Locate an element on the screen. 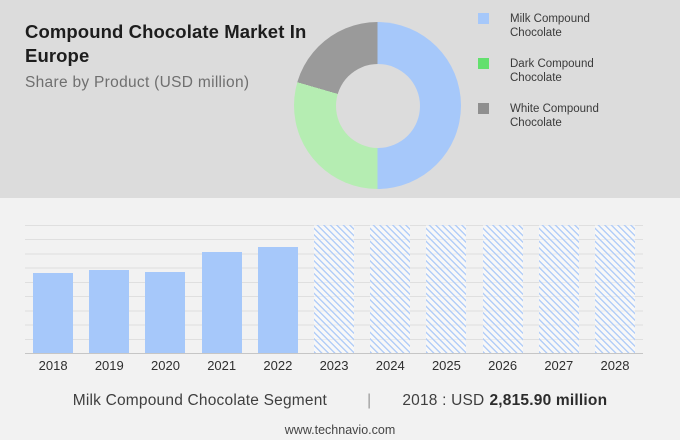 The image size is (680, 440). white-swatch-icon is located at coordinates (483, 108).